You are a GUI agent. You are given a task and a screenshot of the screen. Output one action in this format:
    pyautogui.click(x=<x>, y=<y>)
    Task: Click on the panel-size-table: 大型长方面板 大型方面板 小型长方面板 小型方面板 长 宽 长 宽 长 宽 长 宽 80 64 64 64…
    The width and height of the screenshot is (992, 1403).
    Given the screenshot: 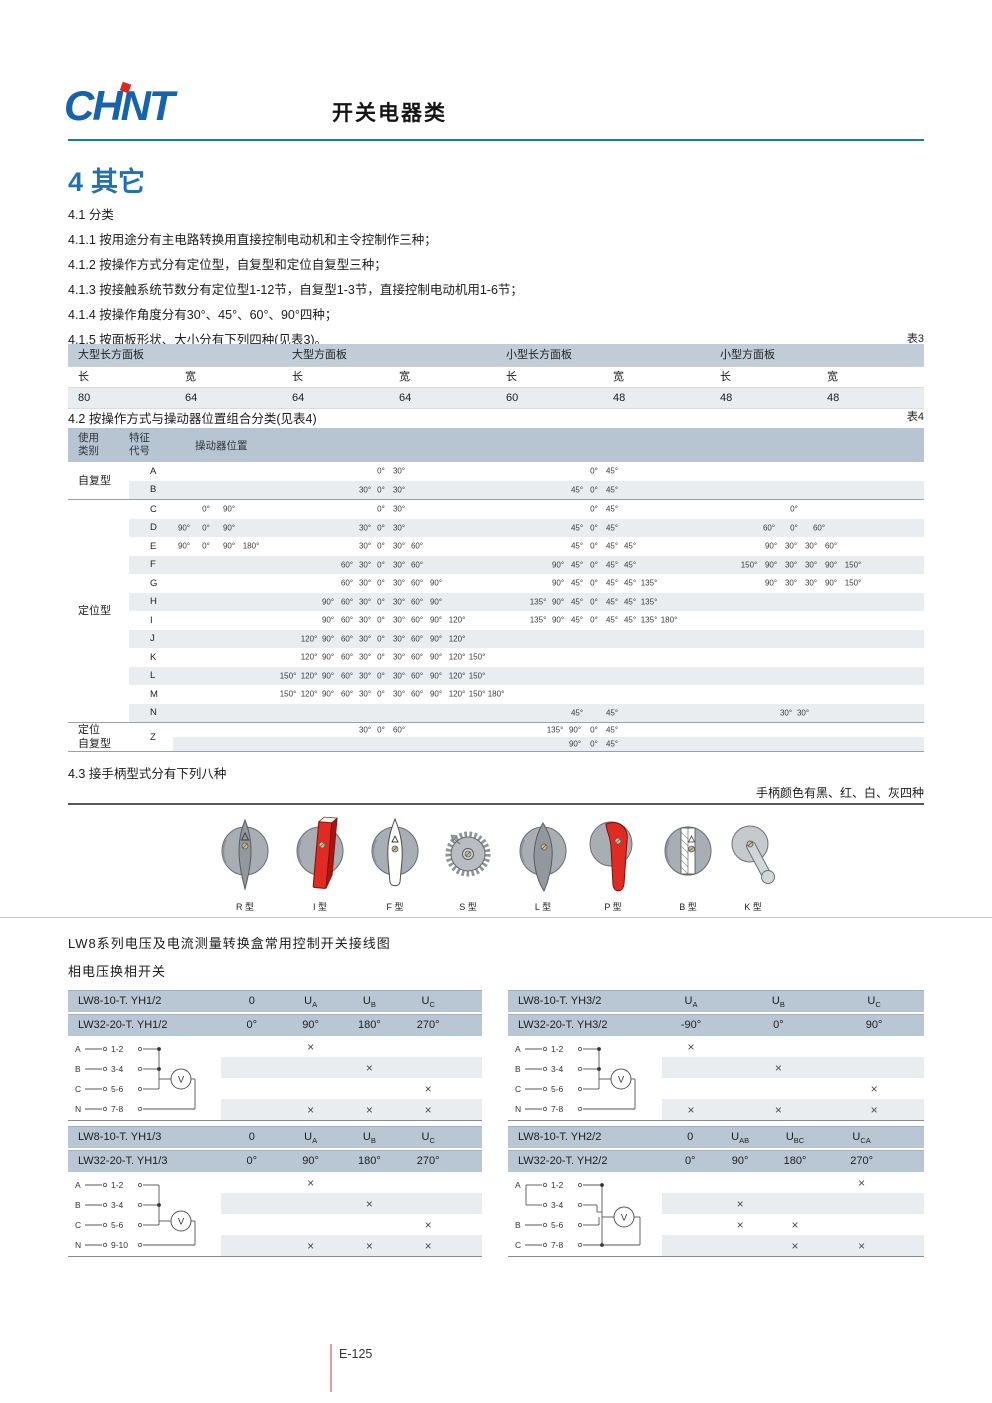 What is the action you would take?
    pyautogui.click(x=496, y=376)
    